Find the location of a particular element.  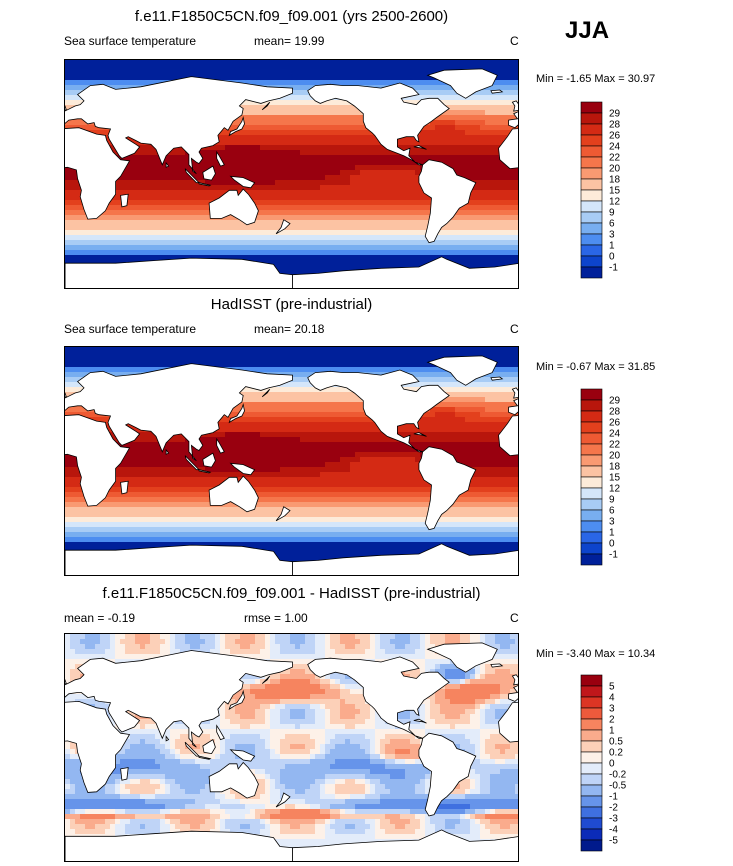

colorbar-tick-label: 12 is located at coordinates (615, 202).